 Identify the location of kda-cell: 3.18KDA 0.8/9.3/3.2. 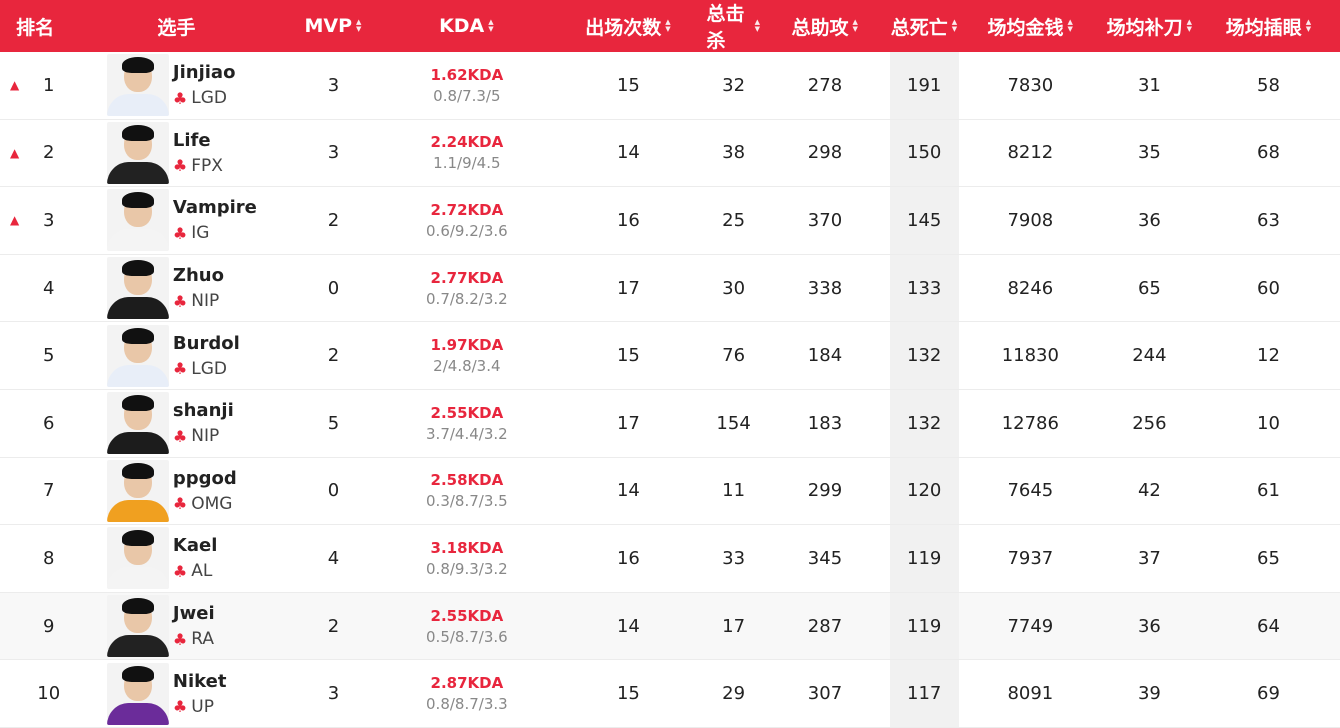
(467, 558).